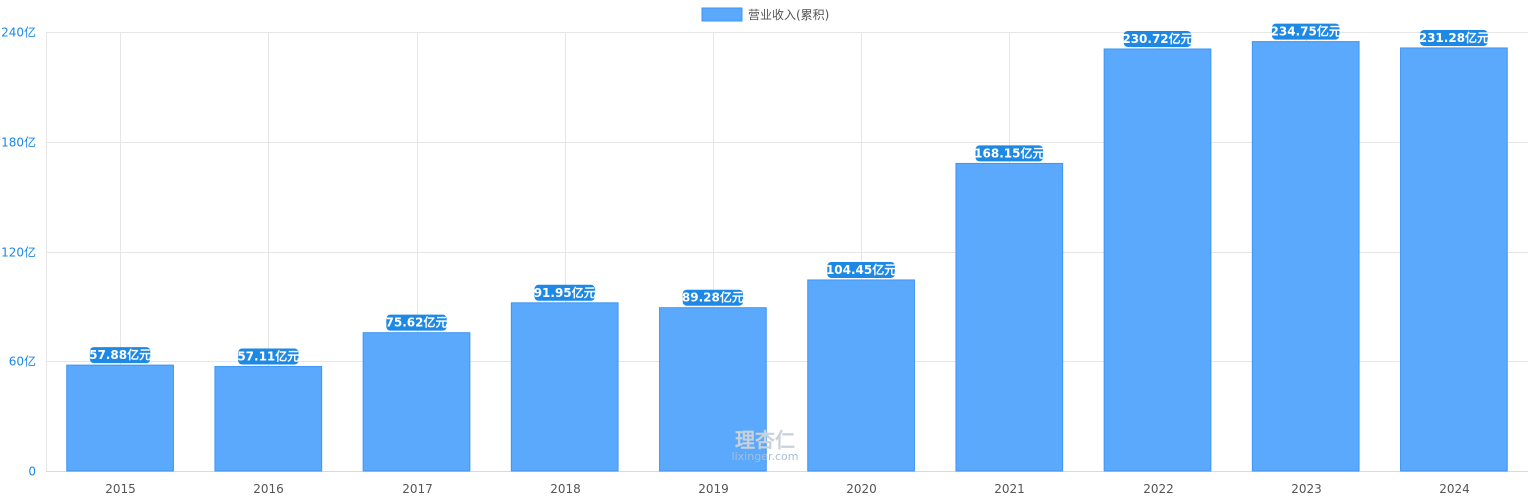  I want to click on y-tick-label: 0, so click(32, 472).